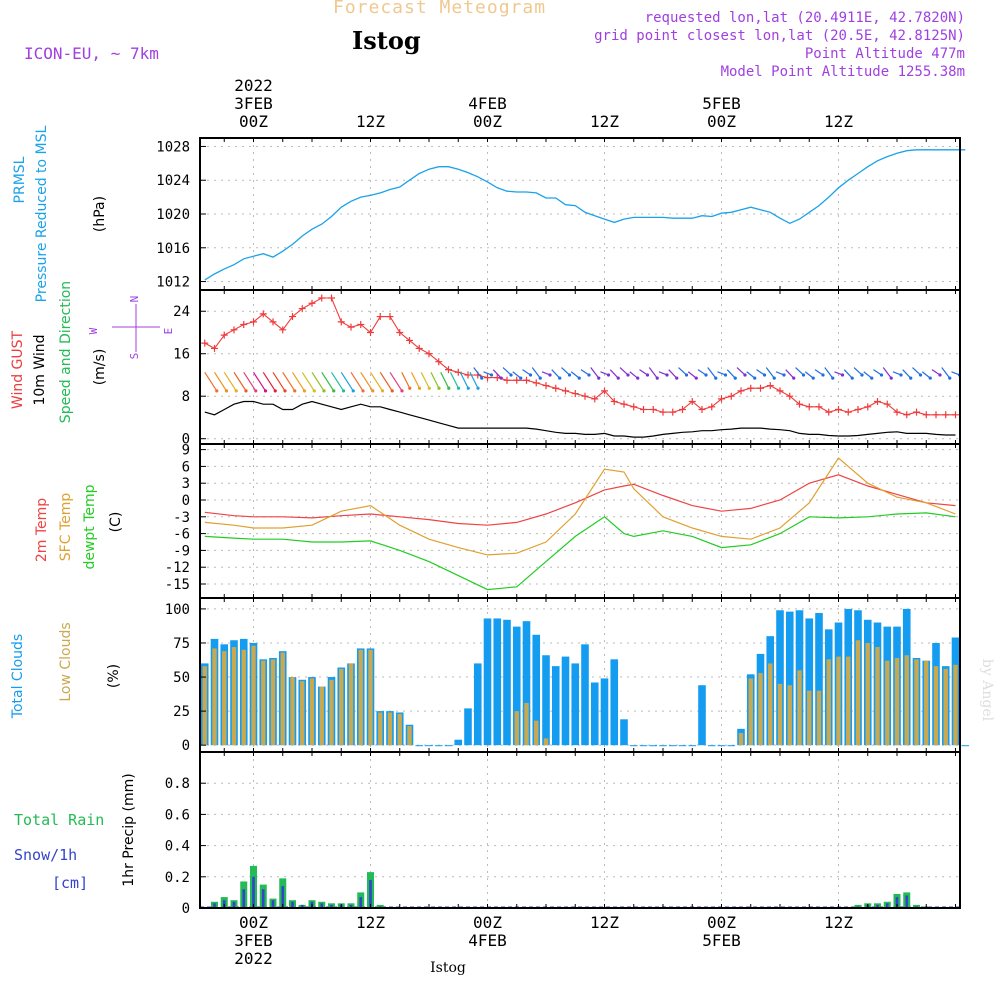 The width and height of the screenshot is (1000, 1000). What do you see at coordinates (580, 419) in the screenshot?
I see `wind-speed-line` at bounding box center [580, 419].